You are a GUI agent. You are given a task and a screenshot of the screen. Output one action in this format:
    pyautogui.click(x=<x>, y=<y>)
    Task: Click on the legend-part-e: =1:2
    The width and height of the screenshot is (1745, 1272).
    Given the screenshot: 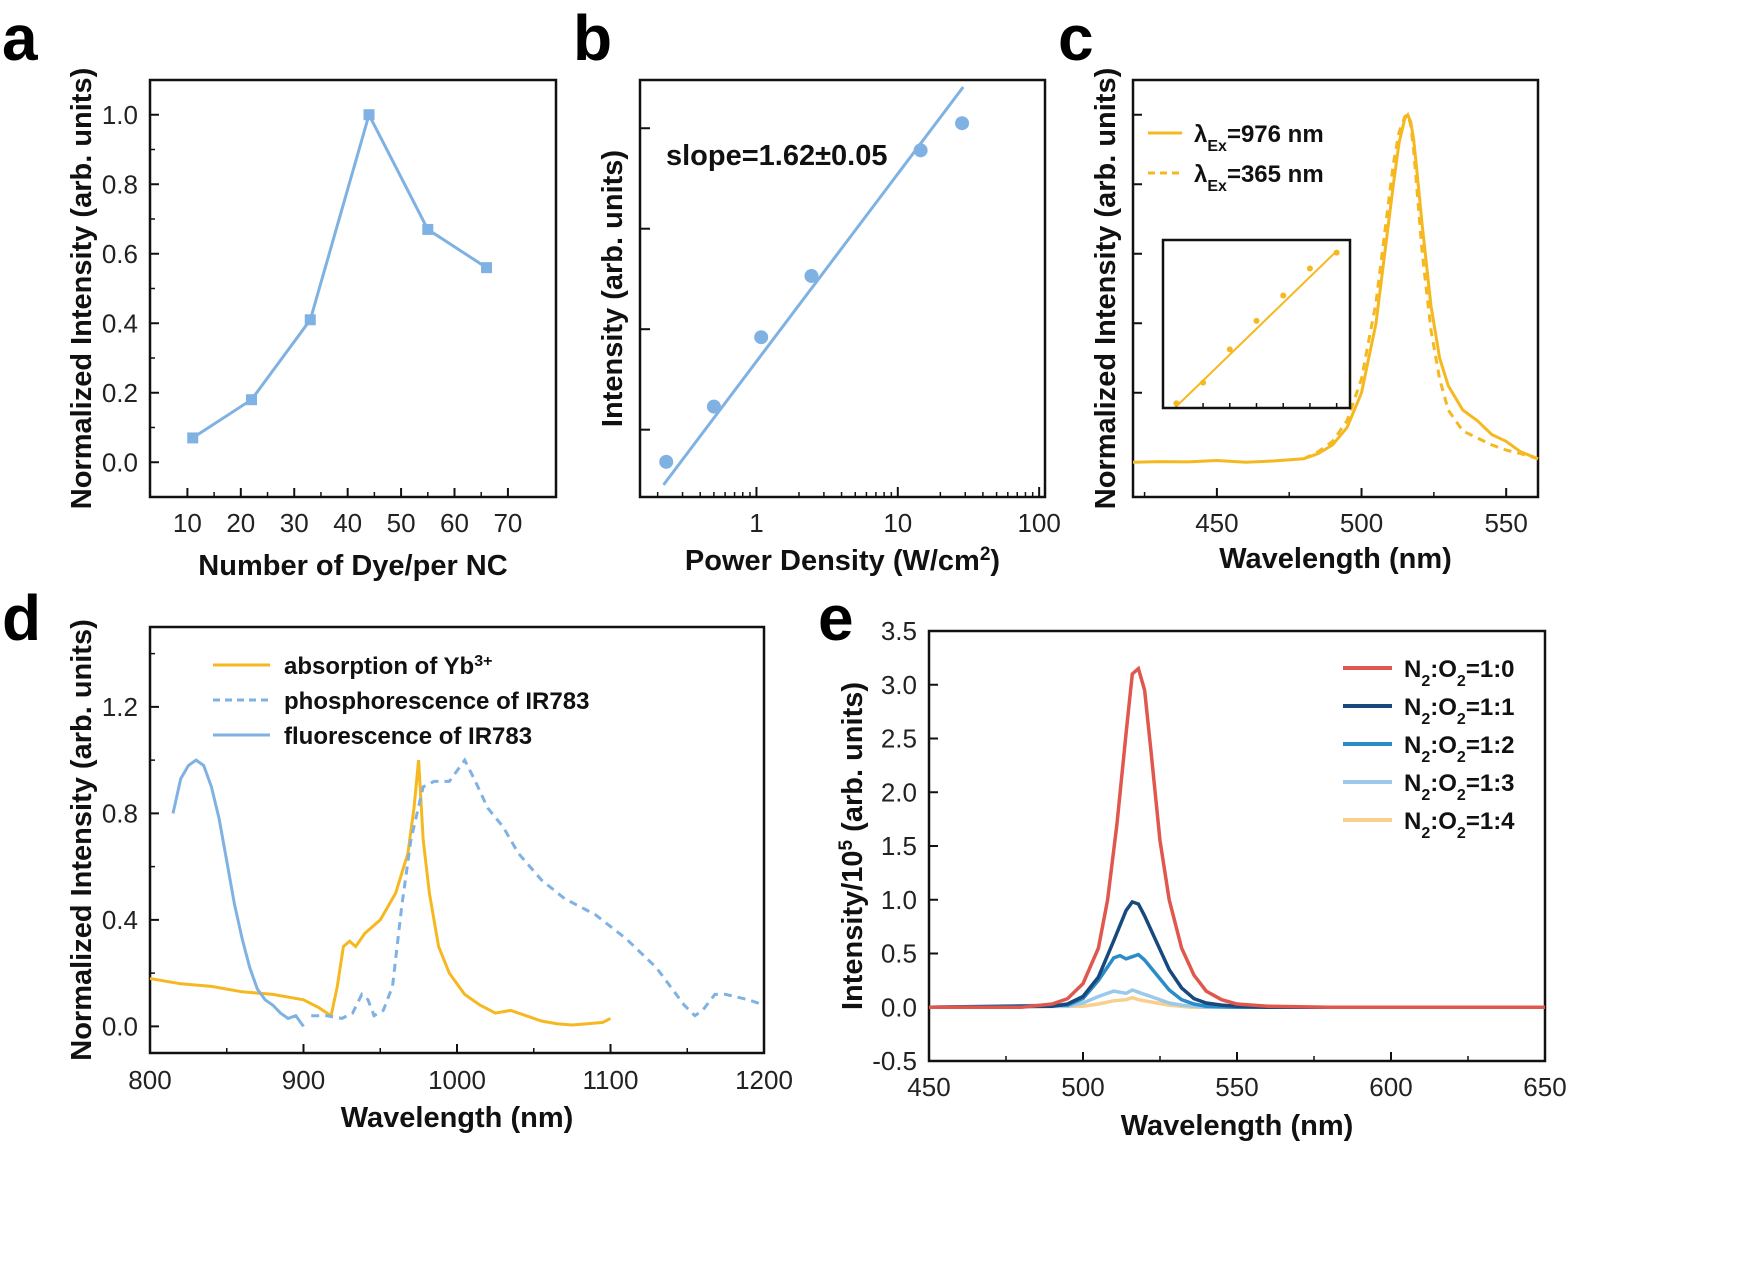 What is the action you would take?
    pyautogui.click(x=1490, y=745)
    